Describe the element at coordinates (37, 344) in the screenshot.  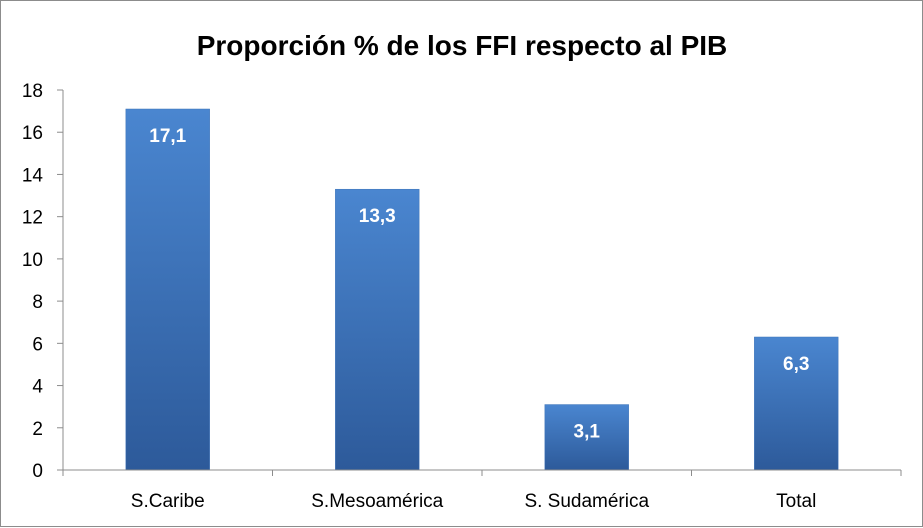
I see `y-tick-label: 6` at that location.